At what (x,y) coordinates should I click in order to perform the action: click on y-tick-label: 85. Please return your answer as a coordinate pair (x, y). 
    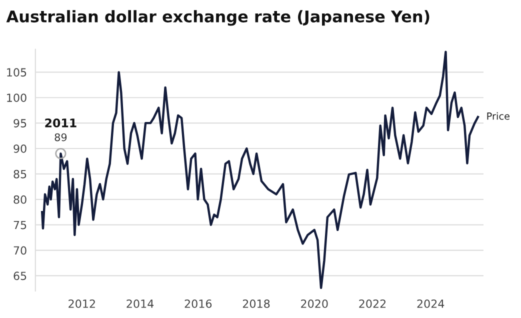
    Looking at the image, I should click on (20, 174).